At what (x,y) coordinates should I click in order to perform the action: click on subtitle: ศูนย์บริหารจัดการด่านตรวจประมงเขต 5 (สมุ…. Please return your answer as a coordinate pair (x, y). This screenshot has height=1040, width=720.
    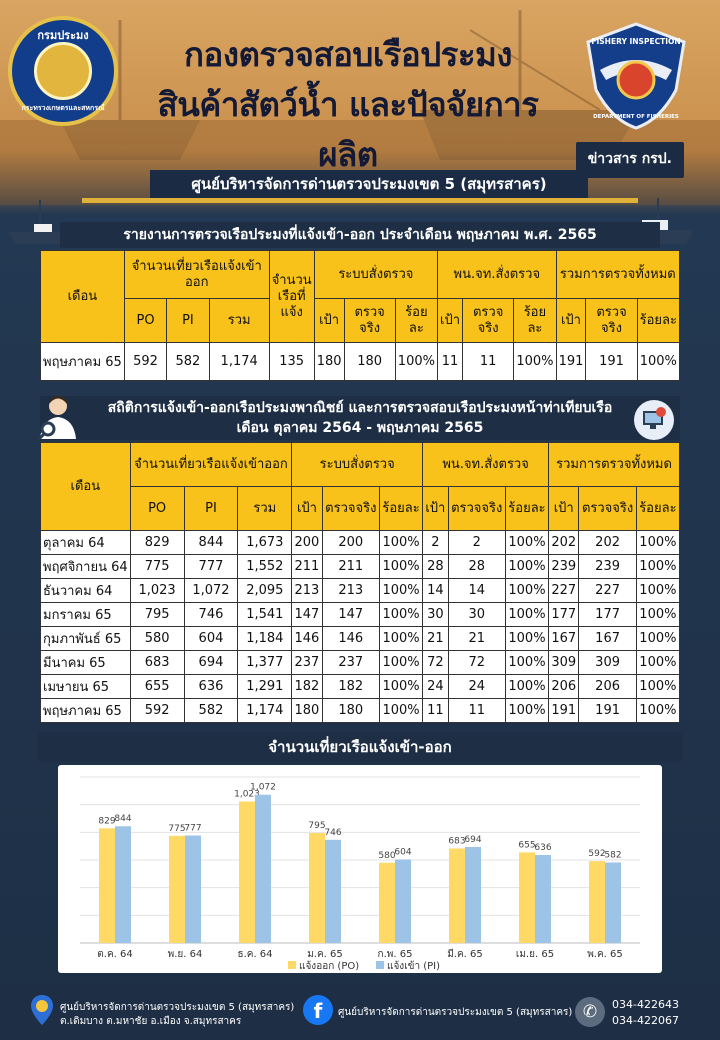
    Looking at the image, I should click on (369, 184).